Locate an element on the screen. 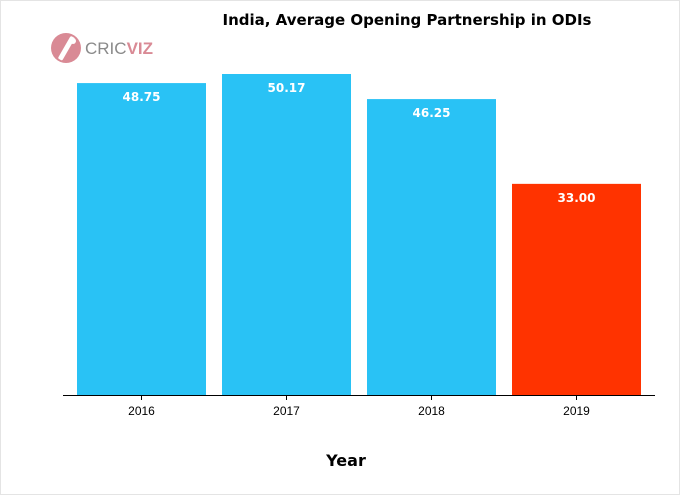  x-axis-label: Year is located at coordinates (345, 460).